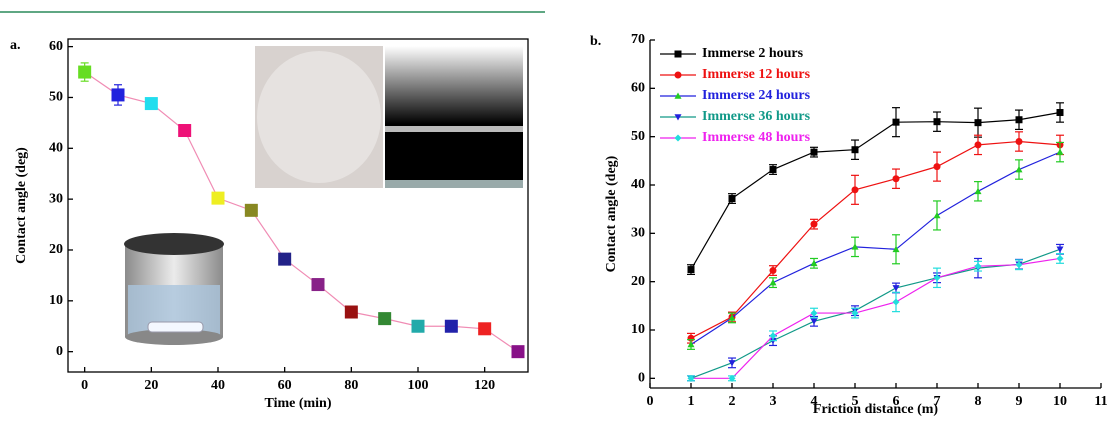  I want to click on x-tick-label: 2, so click(732, 401).